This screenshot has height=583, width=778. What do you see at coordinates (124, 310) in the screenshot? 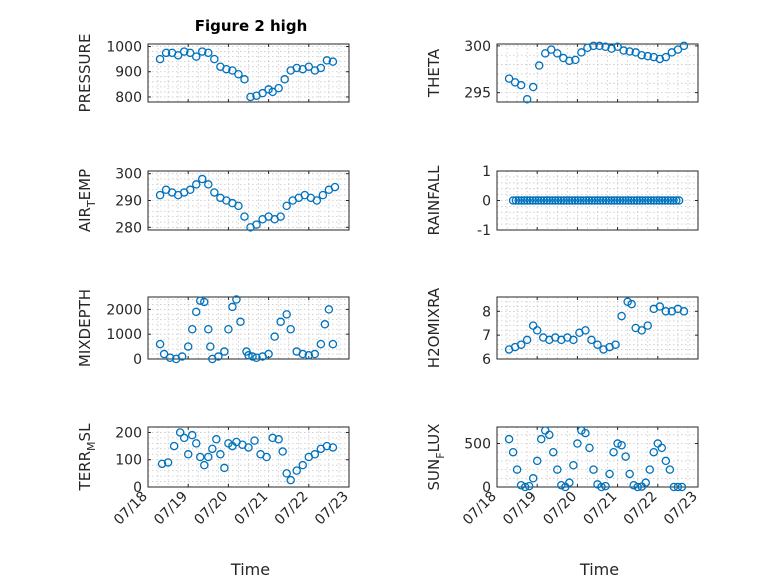
I see `y-tick-label: 2000` at bounding box center [124, 310].